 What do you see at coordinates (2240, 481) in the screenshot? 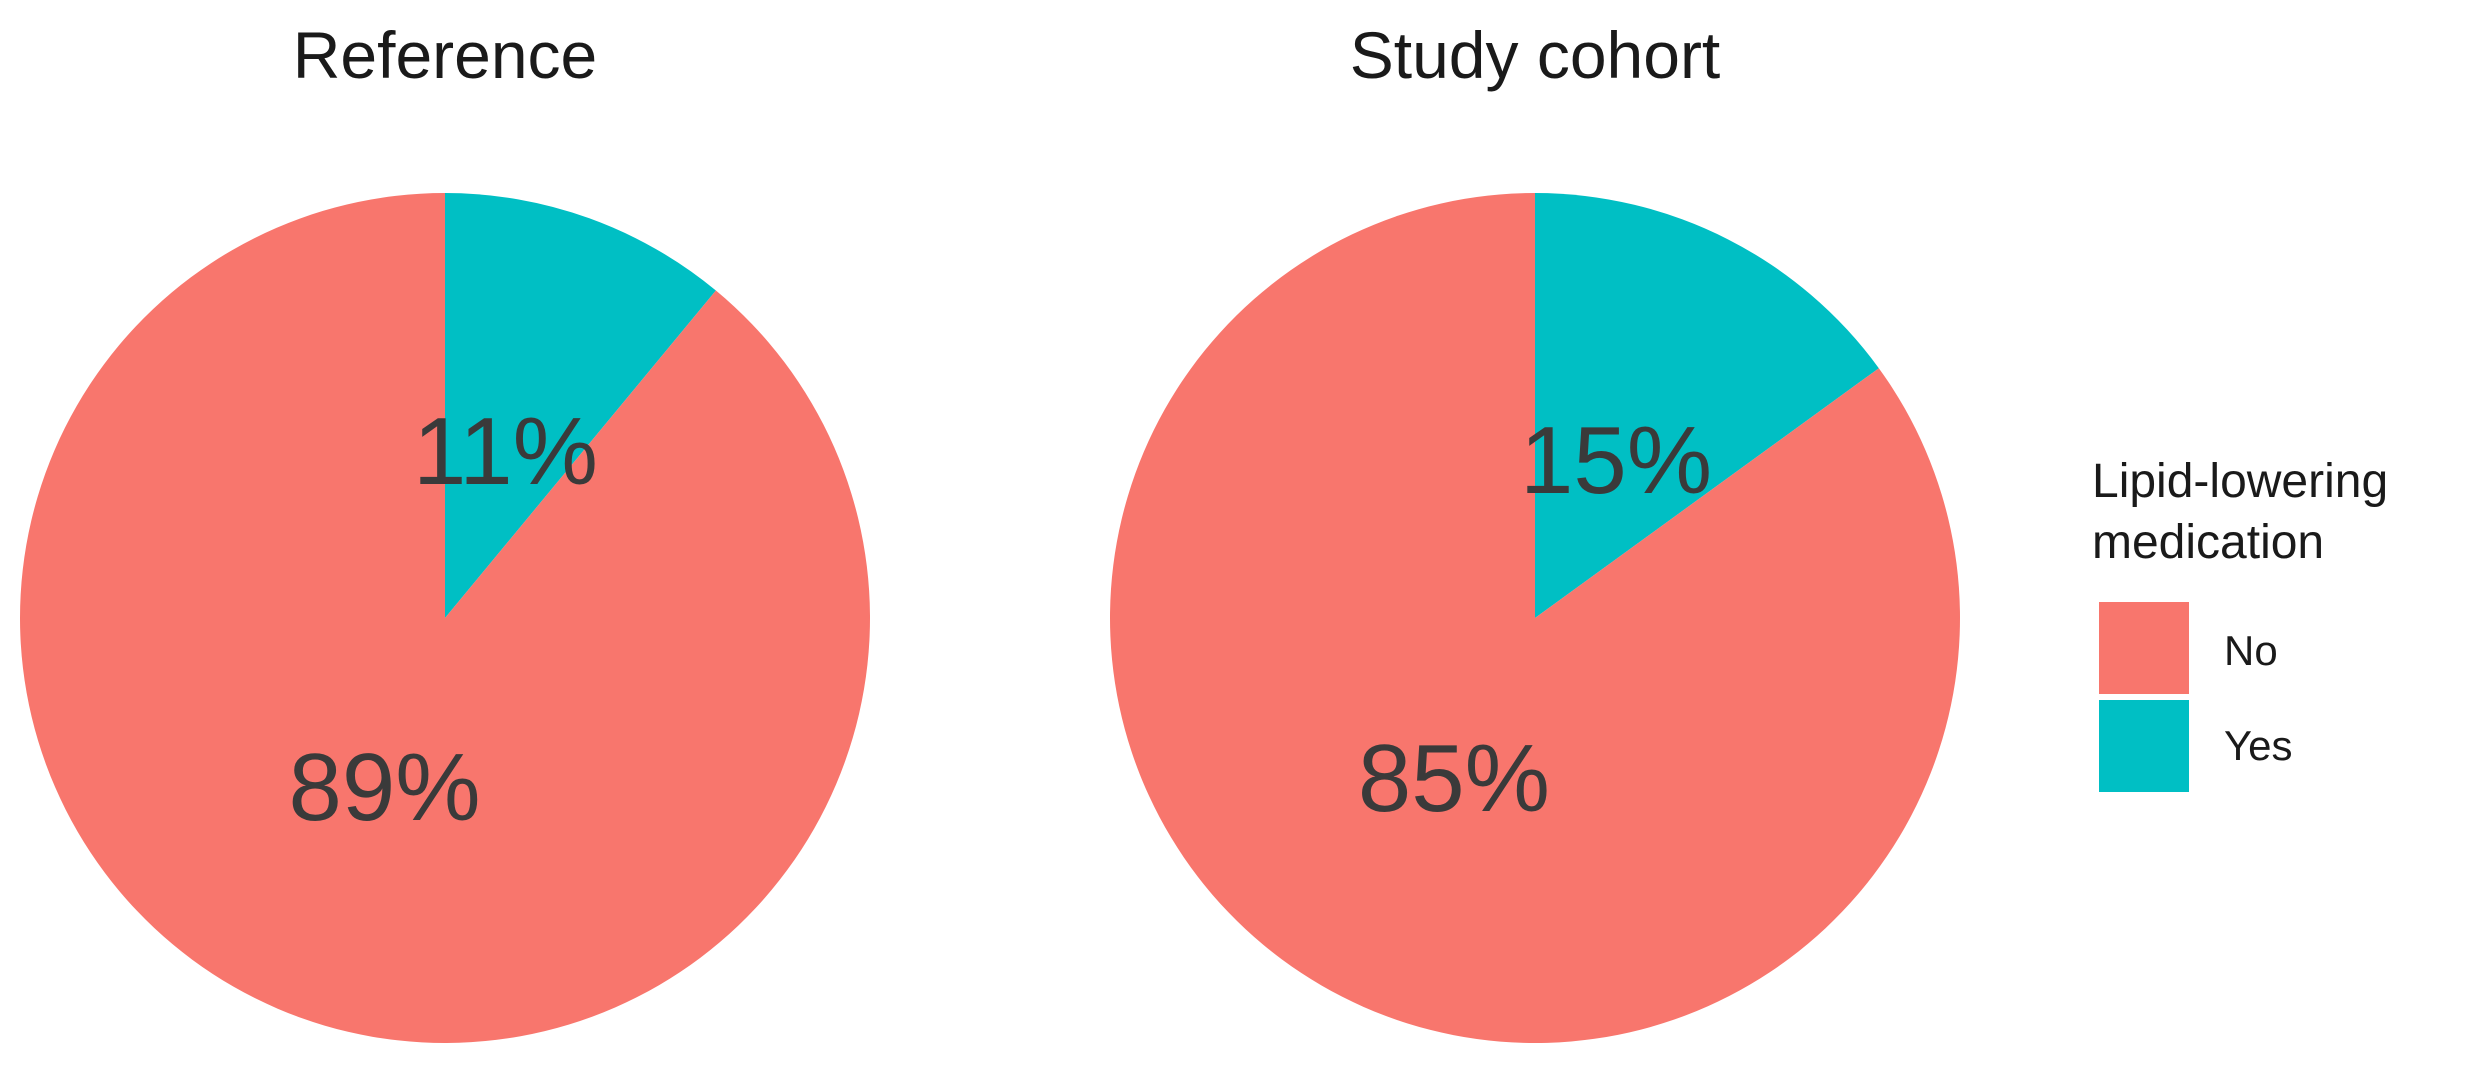
I see `legend-title-line1: Lipid-lowering` at bounding box center [2240, 481].